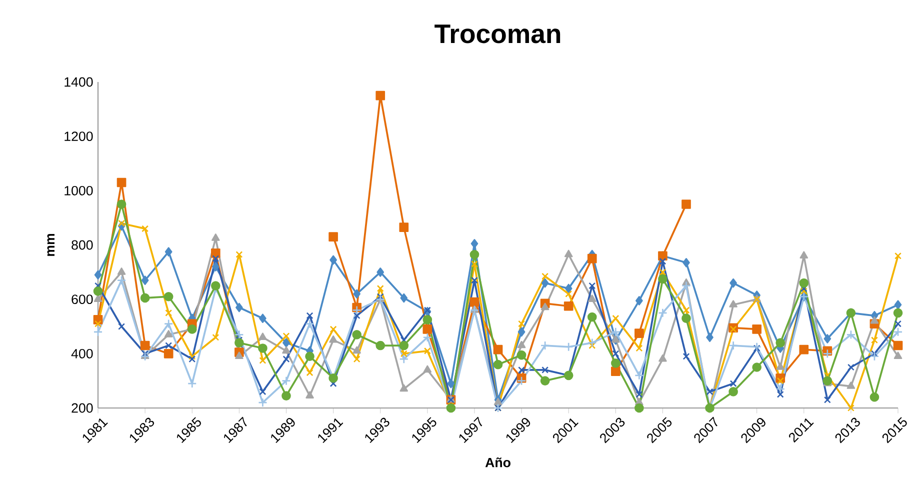 Image resolution: width=924 pixels, height=497 pixels. Describe the element at coordinates (82, 353) in the screenshot. I see `y-tick-label: 400` at that location.